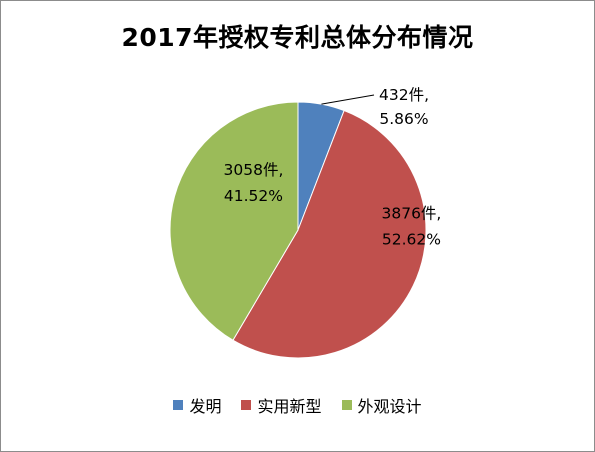 The width and height of the screenshot is (595, 452). I want to click on data-label-shi-yong-xin-xing-percent: 52.62%, so click(411, 240).